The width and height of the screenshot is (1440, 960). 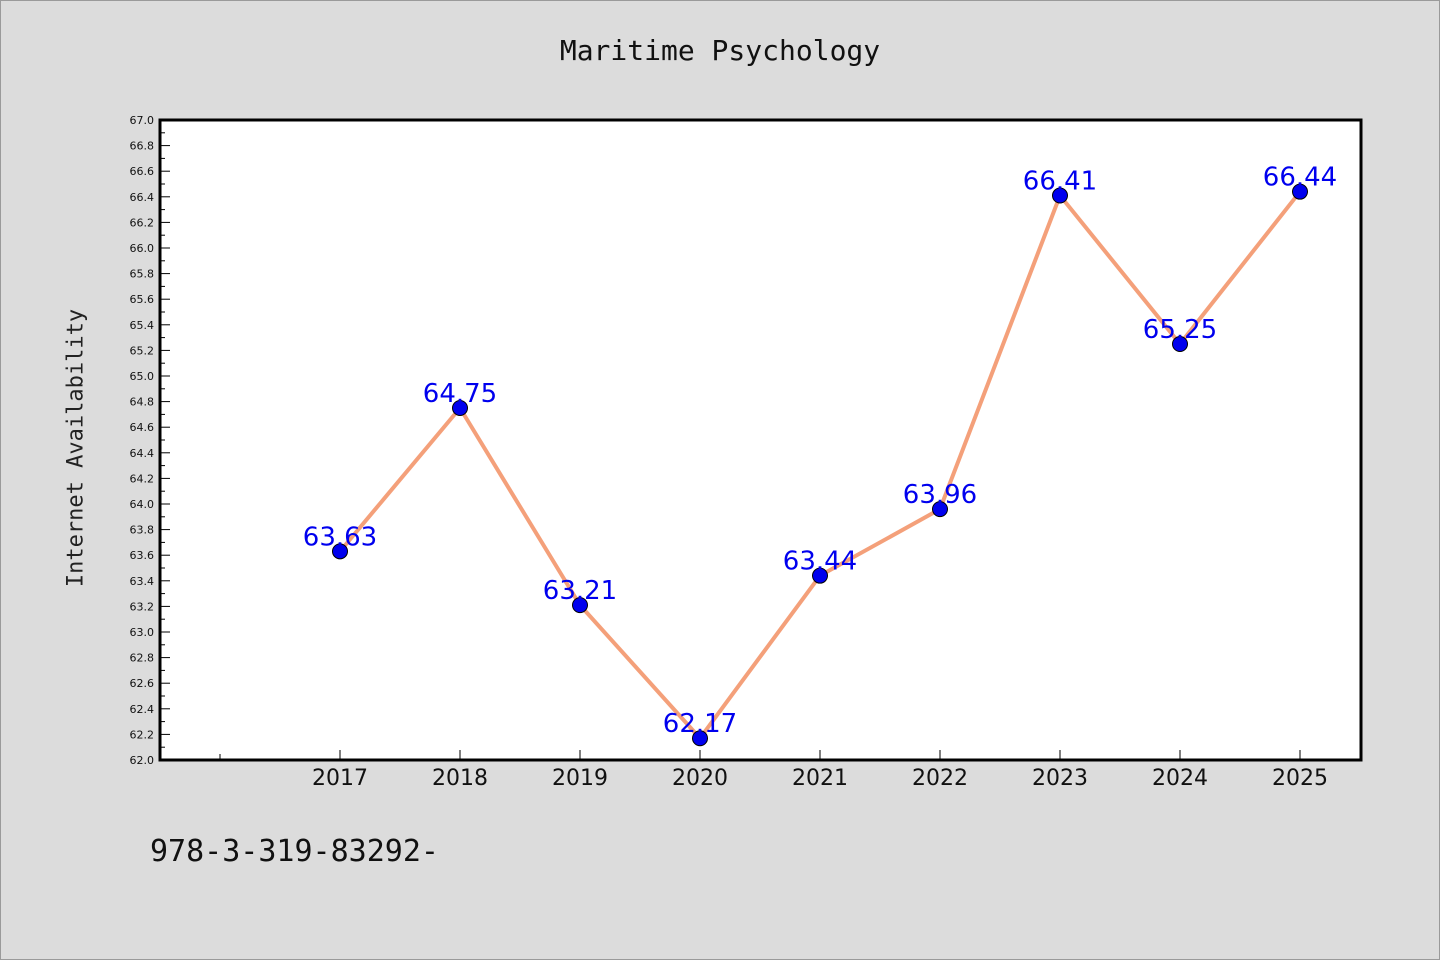 What do you see at coordinates (142, 402) in the screenshot?
I see `y-tick-label: 64.8` at bounding box center [142, 402].